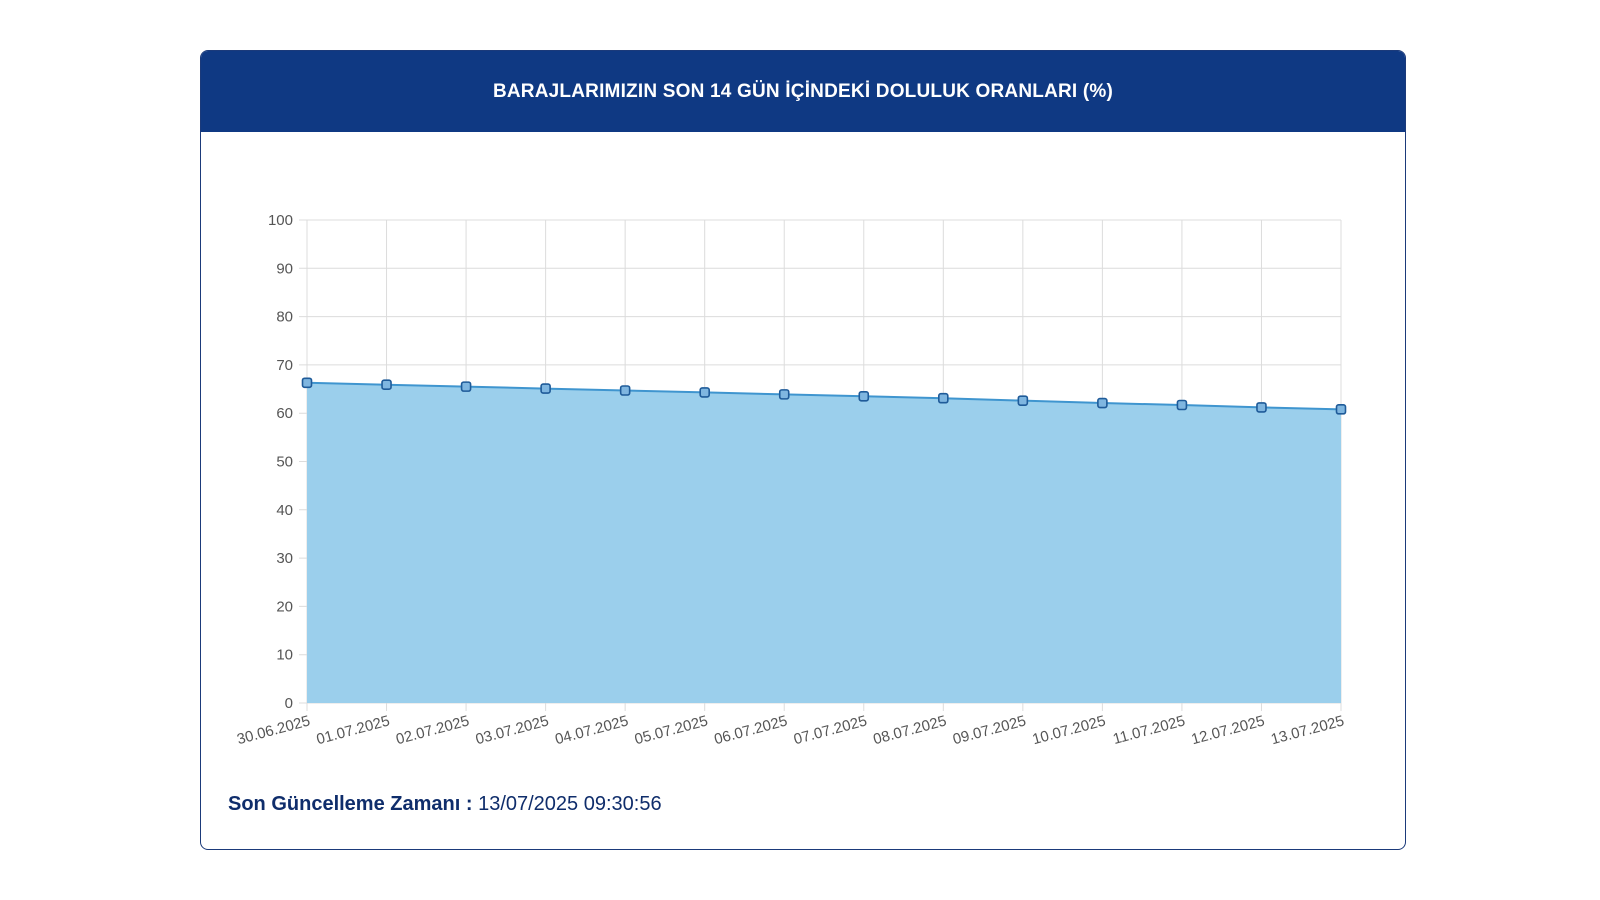 The image size is (1600, 900). What do you see at coordinates (1307, 730) in the screenshot?
I see `x-tick-label: 13.07.2025` at bounding box center [1307, 730].